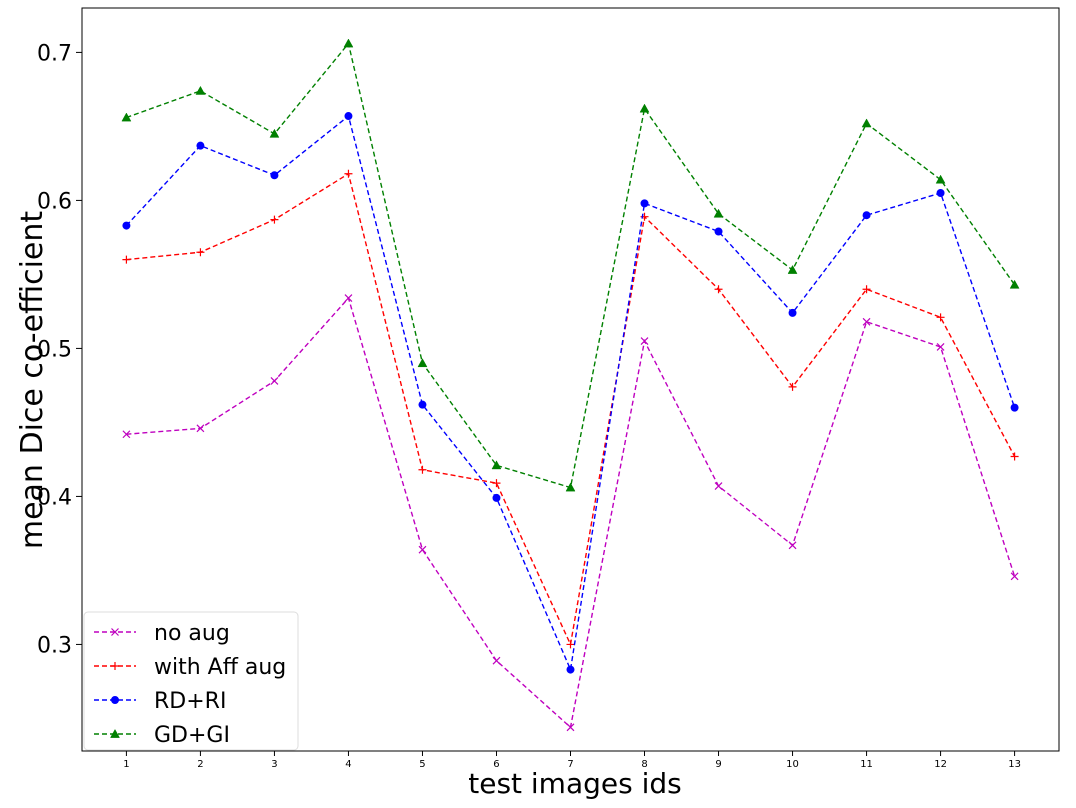  I want to click on legend-item: RD+RI, so click(160, 701).